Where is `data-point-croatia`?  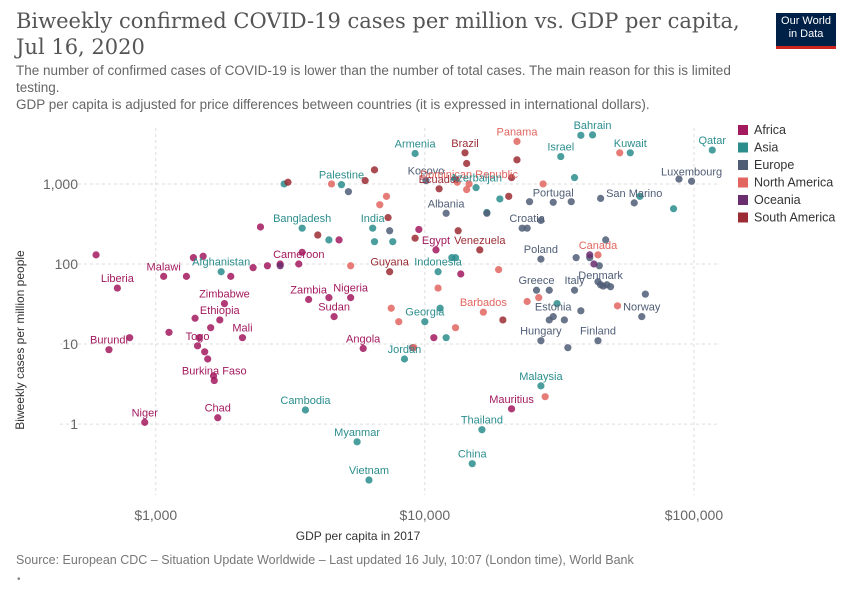 data-point-croatia is located at coordinates (527, 228).